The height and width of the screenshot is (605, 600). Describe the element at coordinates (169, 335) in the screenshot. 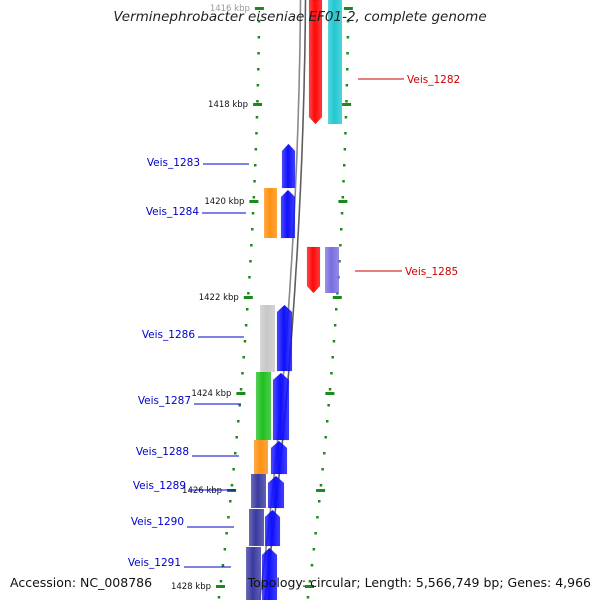

I see `gene-label: Veis_1286` at that location.